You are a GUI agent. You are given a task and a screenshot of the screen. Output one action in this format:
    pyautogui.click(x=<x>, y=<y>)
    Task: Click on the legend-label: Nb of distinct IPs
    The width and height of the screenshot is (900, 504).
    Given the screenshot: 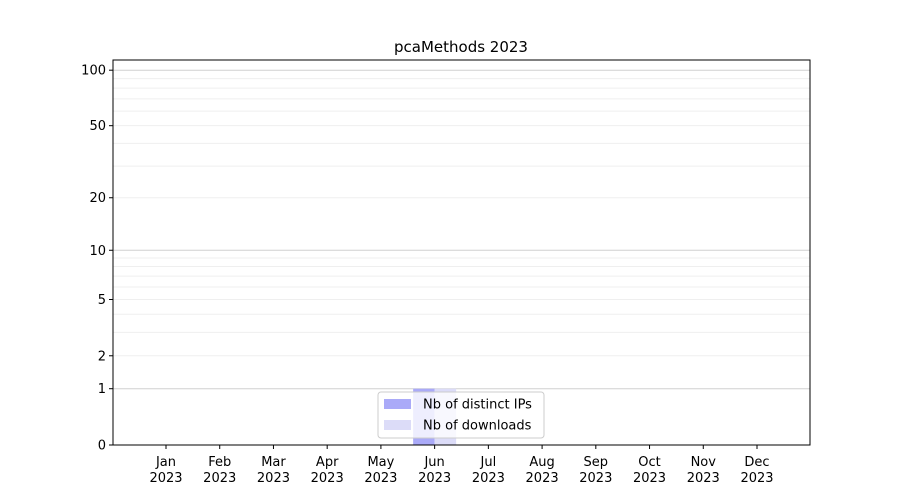 What is the action you would take?
    pyautogui.click(x=477, y=405)
    